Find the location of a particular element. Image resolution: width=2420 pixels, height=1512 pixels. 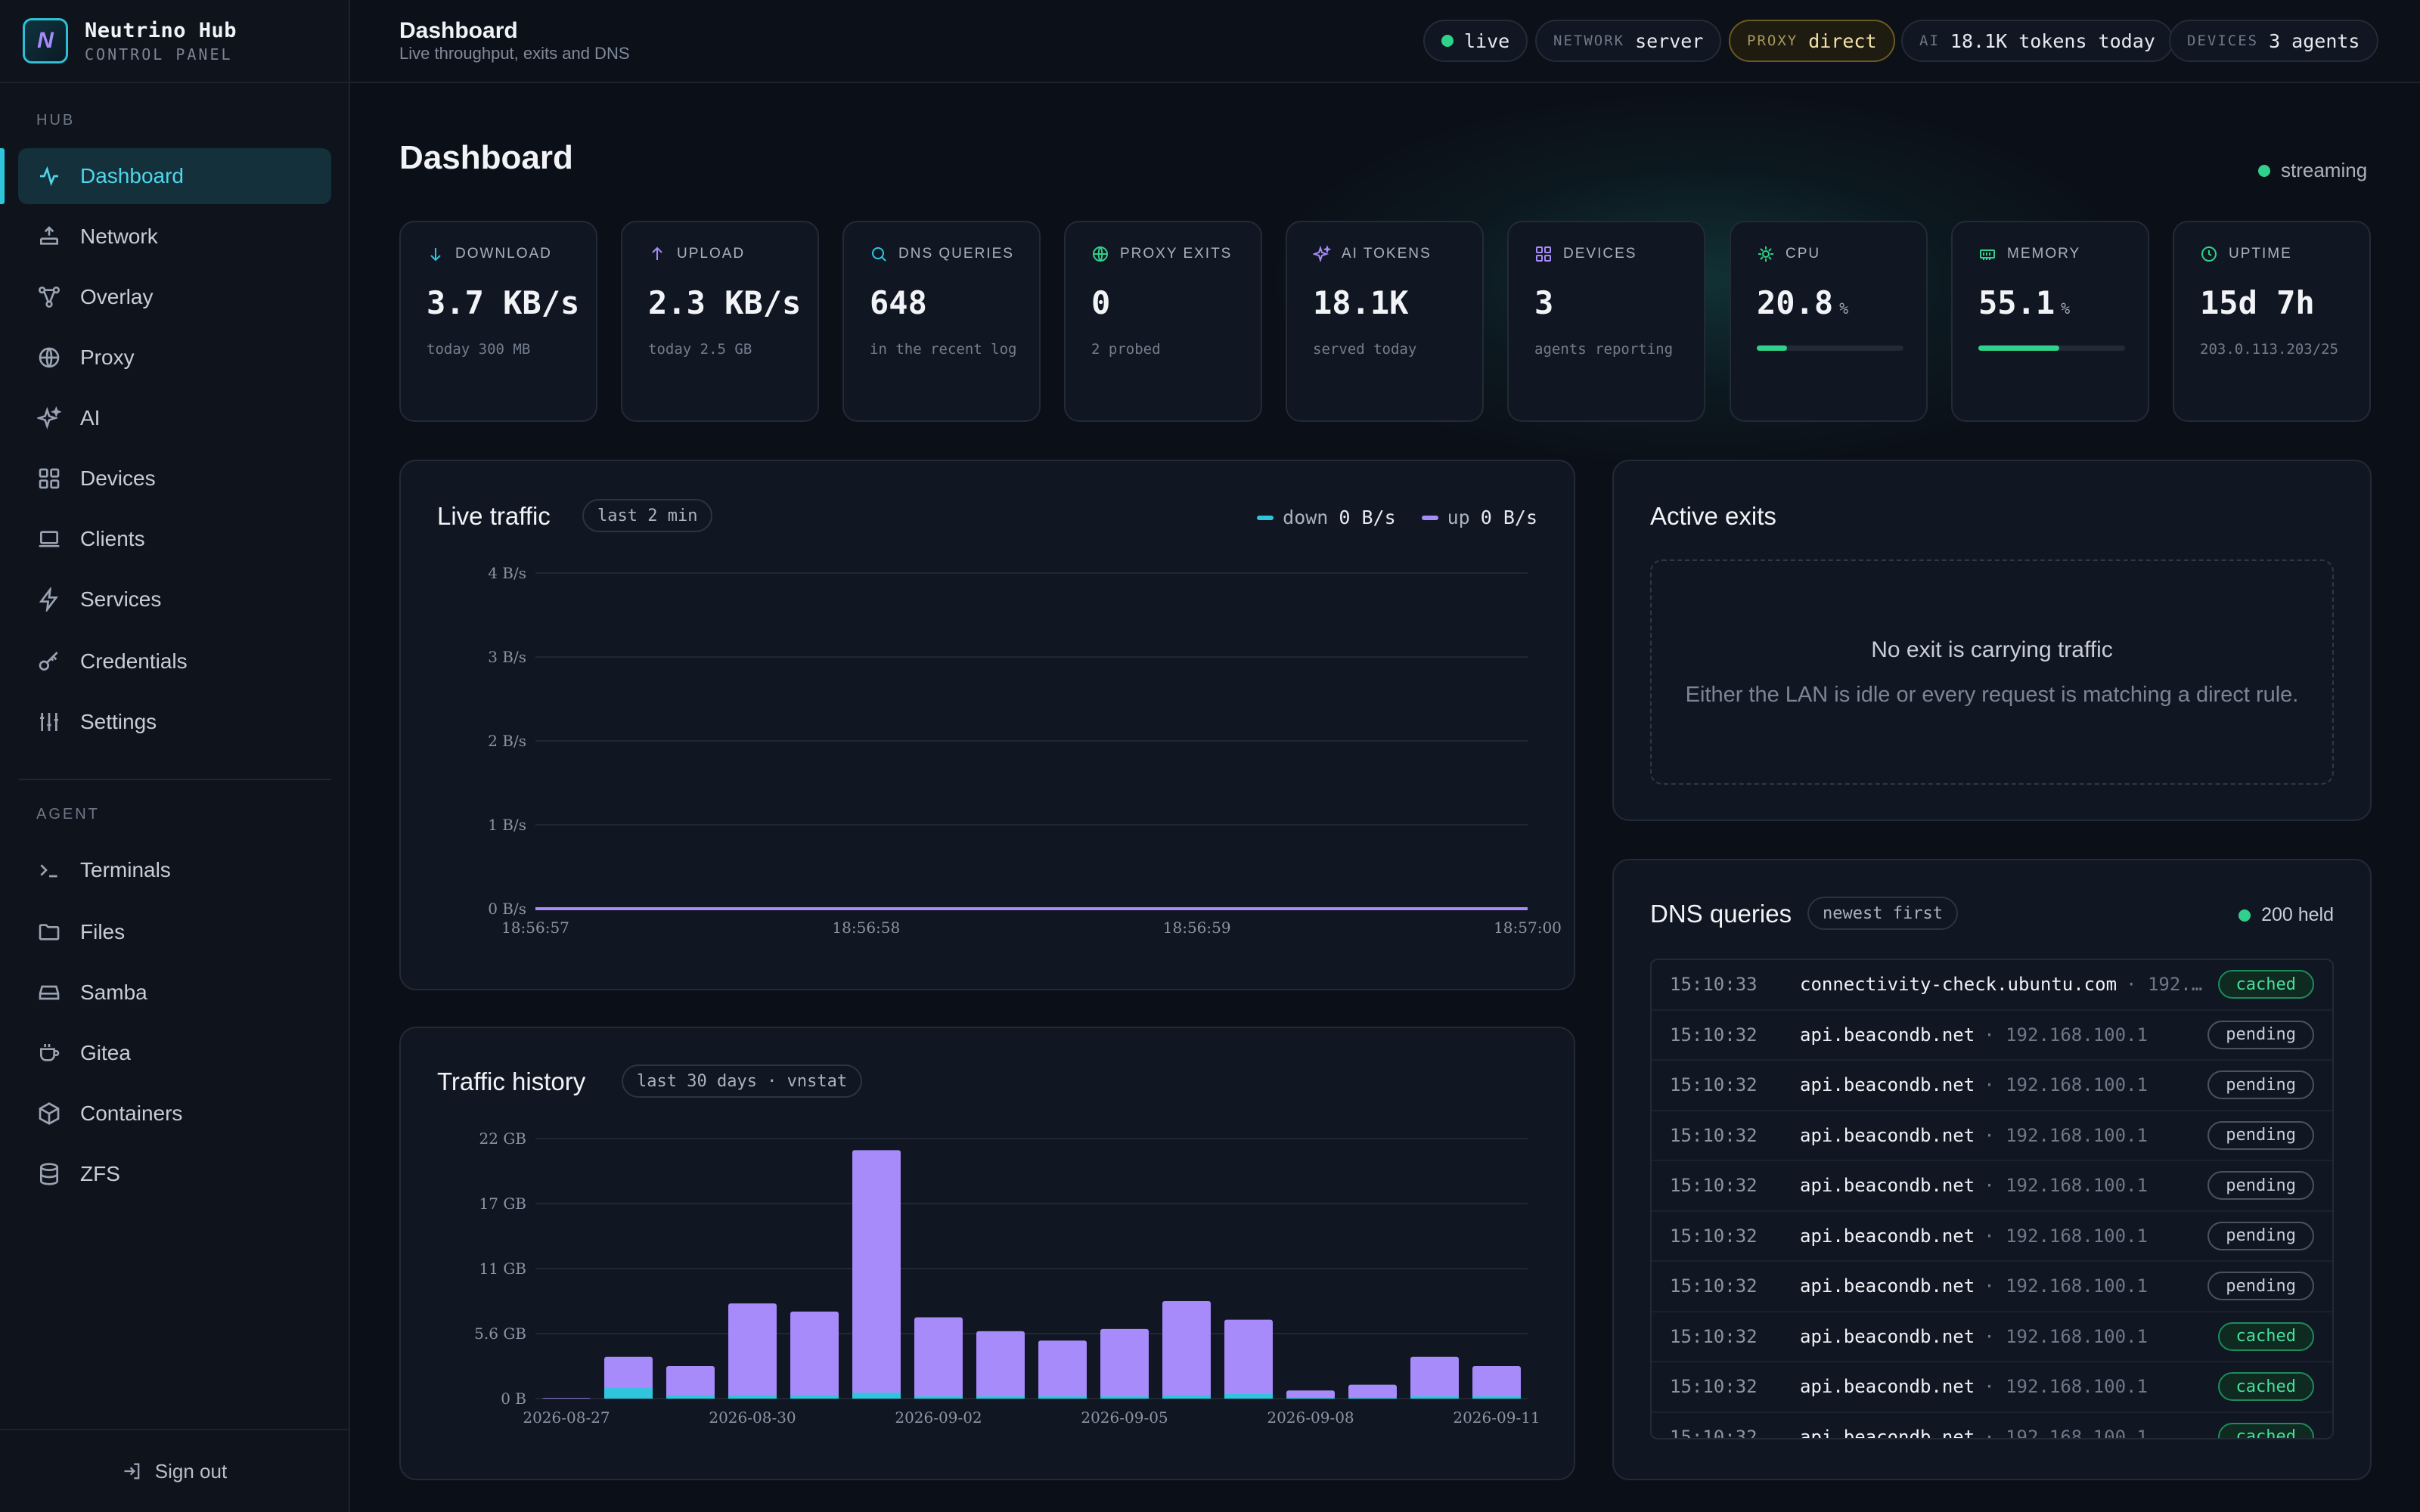

live-status-pill: live is located at coordinates (1475, 41).